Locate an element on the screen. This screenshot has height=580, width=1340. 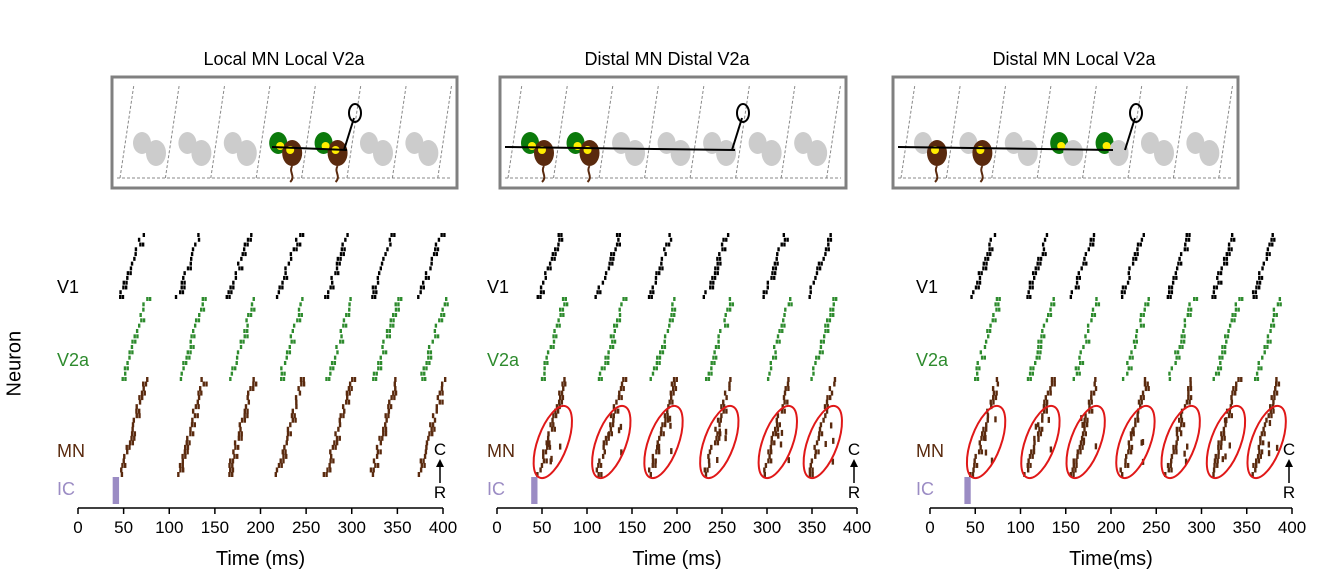
x-tick-label: 50 is located at coordinates (123, 527).